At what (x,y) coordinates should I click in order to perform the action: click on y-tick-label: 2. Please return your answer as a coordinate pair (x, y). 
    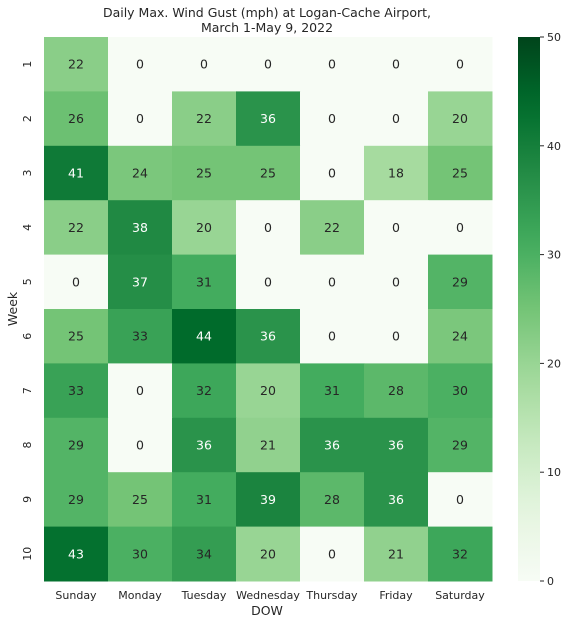
    Looking at the image, I should click on (27, 118).